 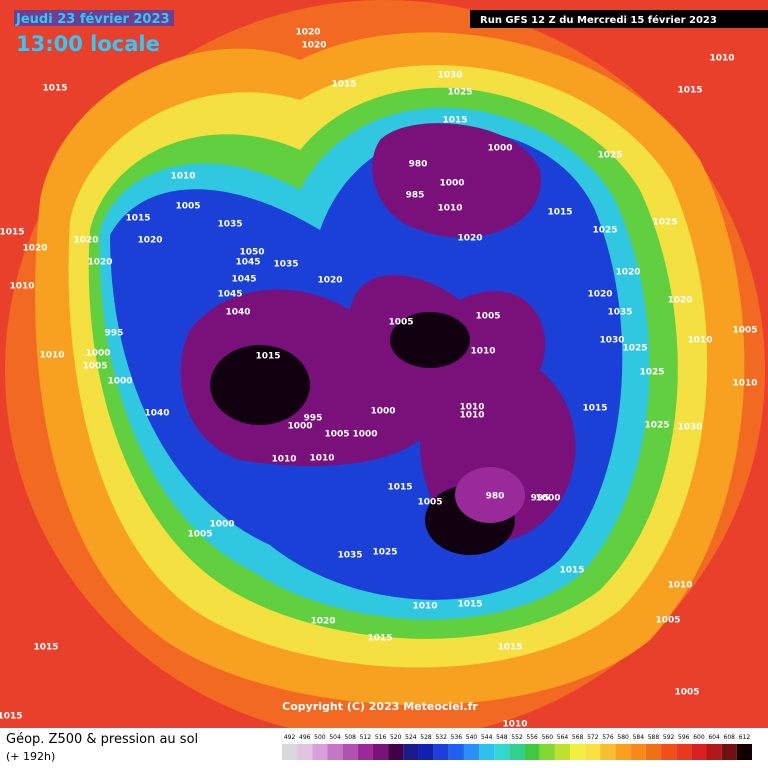 I want to click on legend-label: 600, so click(x=699, y=737).